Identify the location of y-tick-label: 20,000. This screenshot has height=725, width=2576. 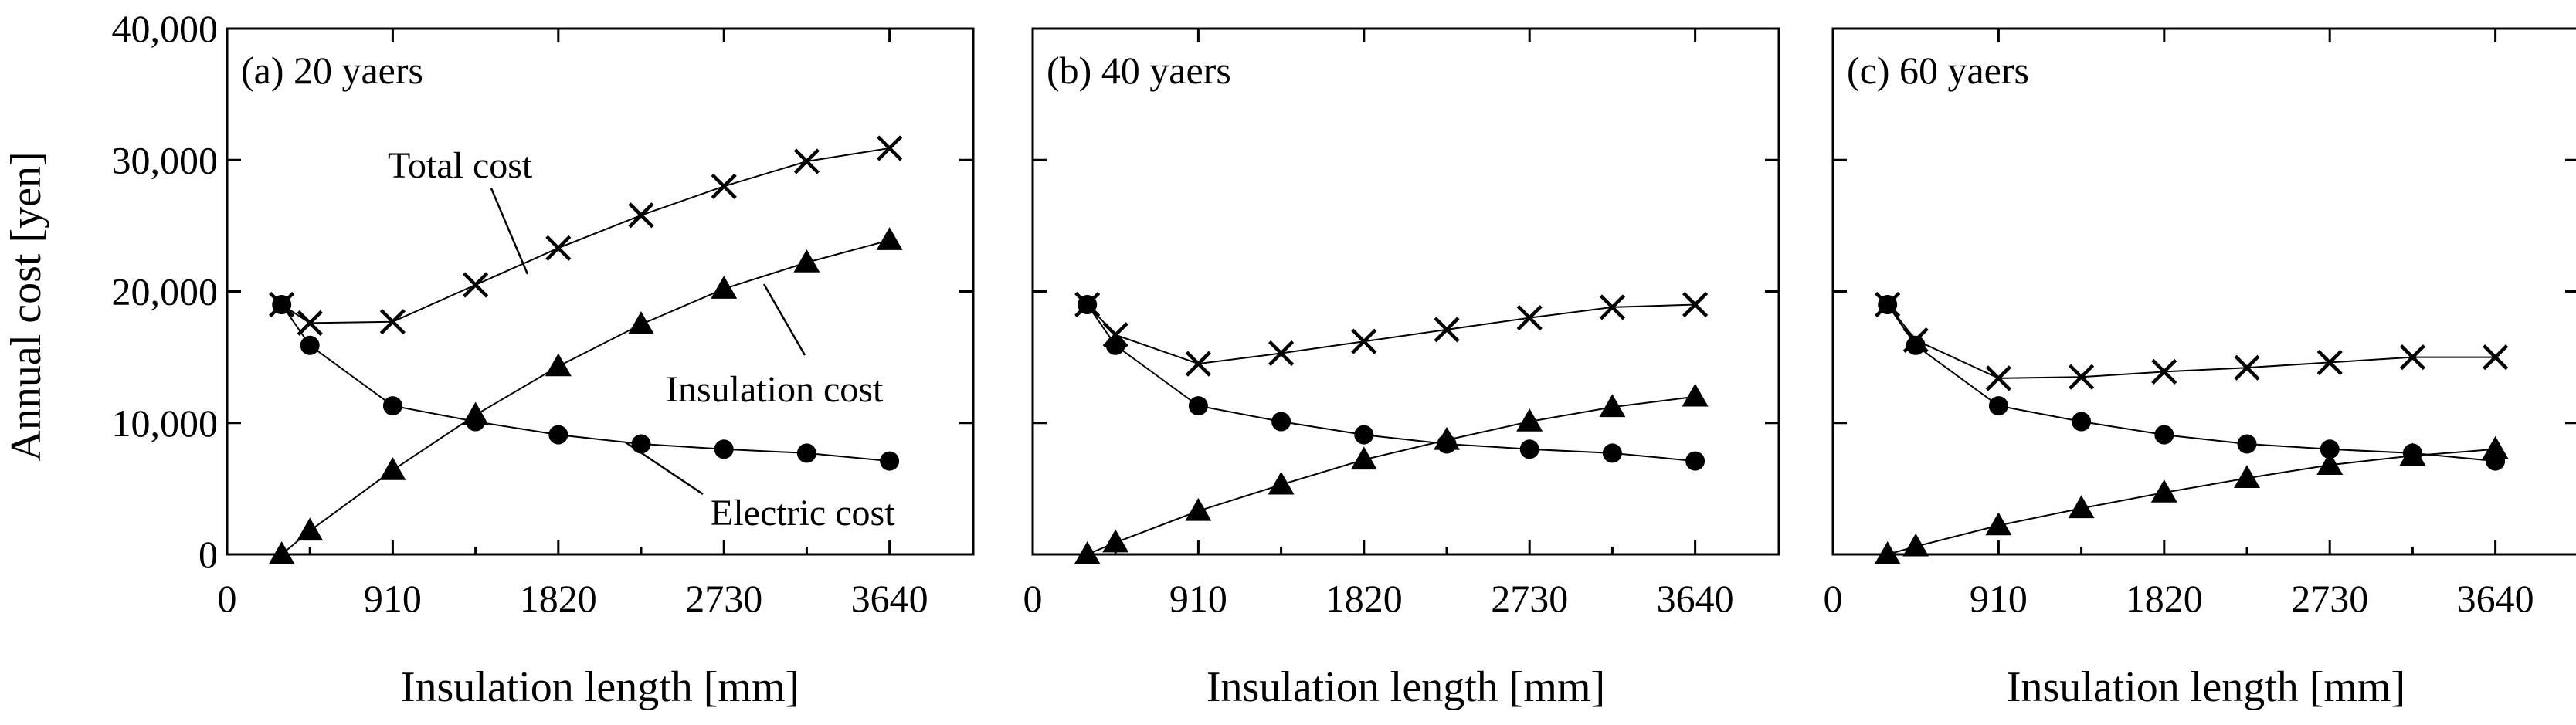
(165, 292).